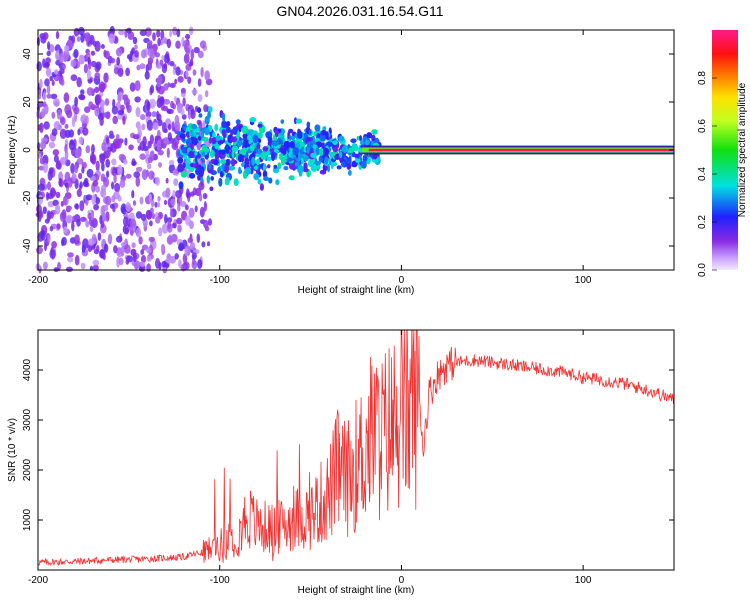 The height and width of the screenshot is (600, 750). Describe the element at coordinates (583, 280) in the screenshot. I see `spectrogram-x-tick-label: 100` at that location.